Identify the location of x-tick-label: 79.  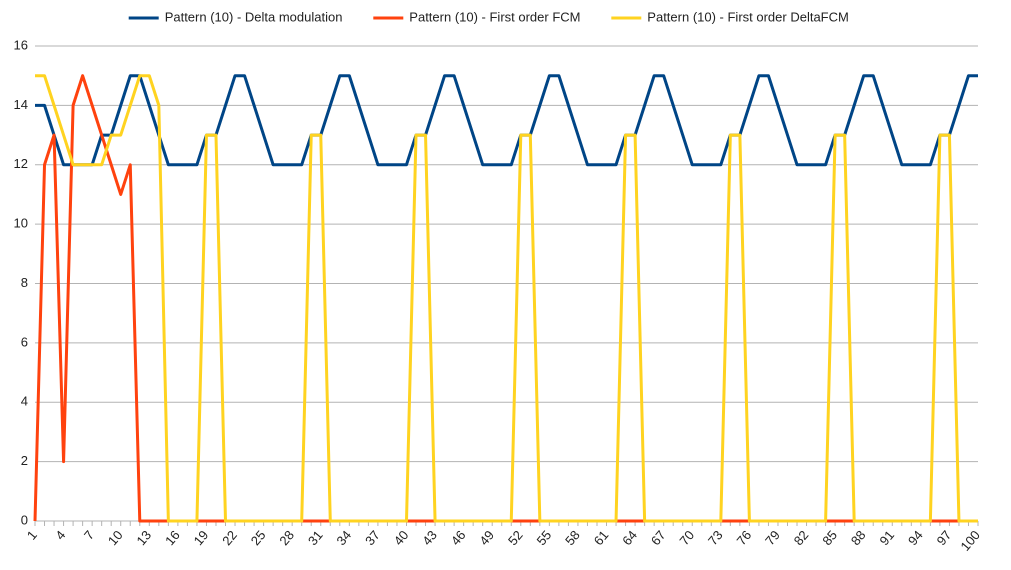
(772, 537).